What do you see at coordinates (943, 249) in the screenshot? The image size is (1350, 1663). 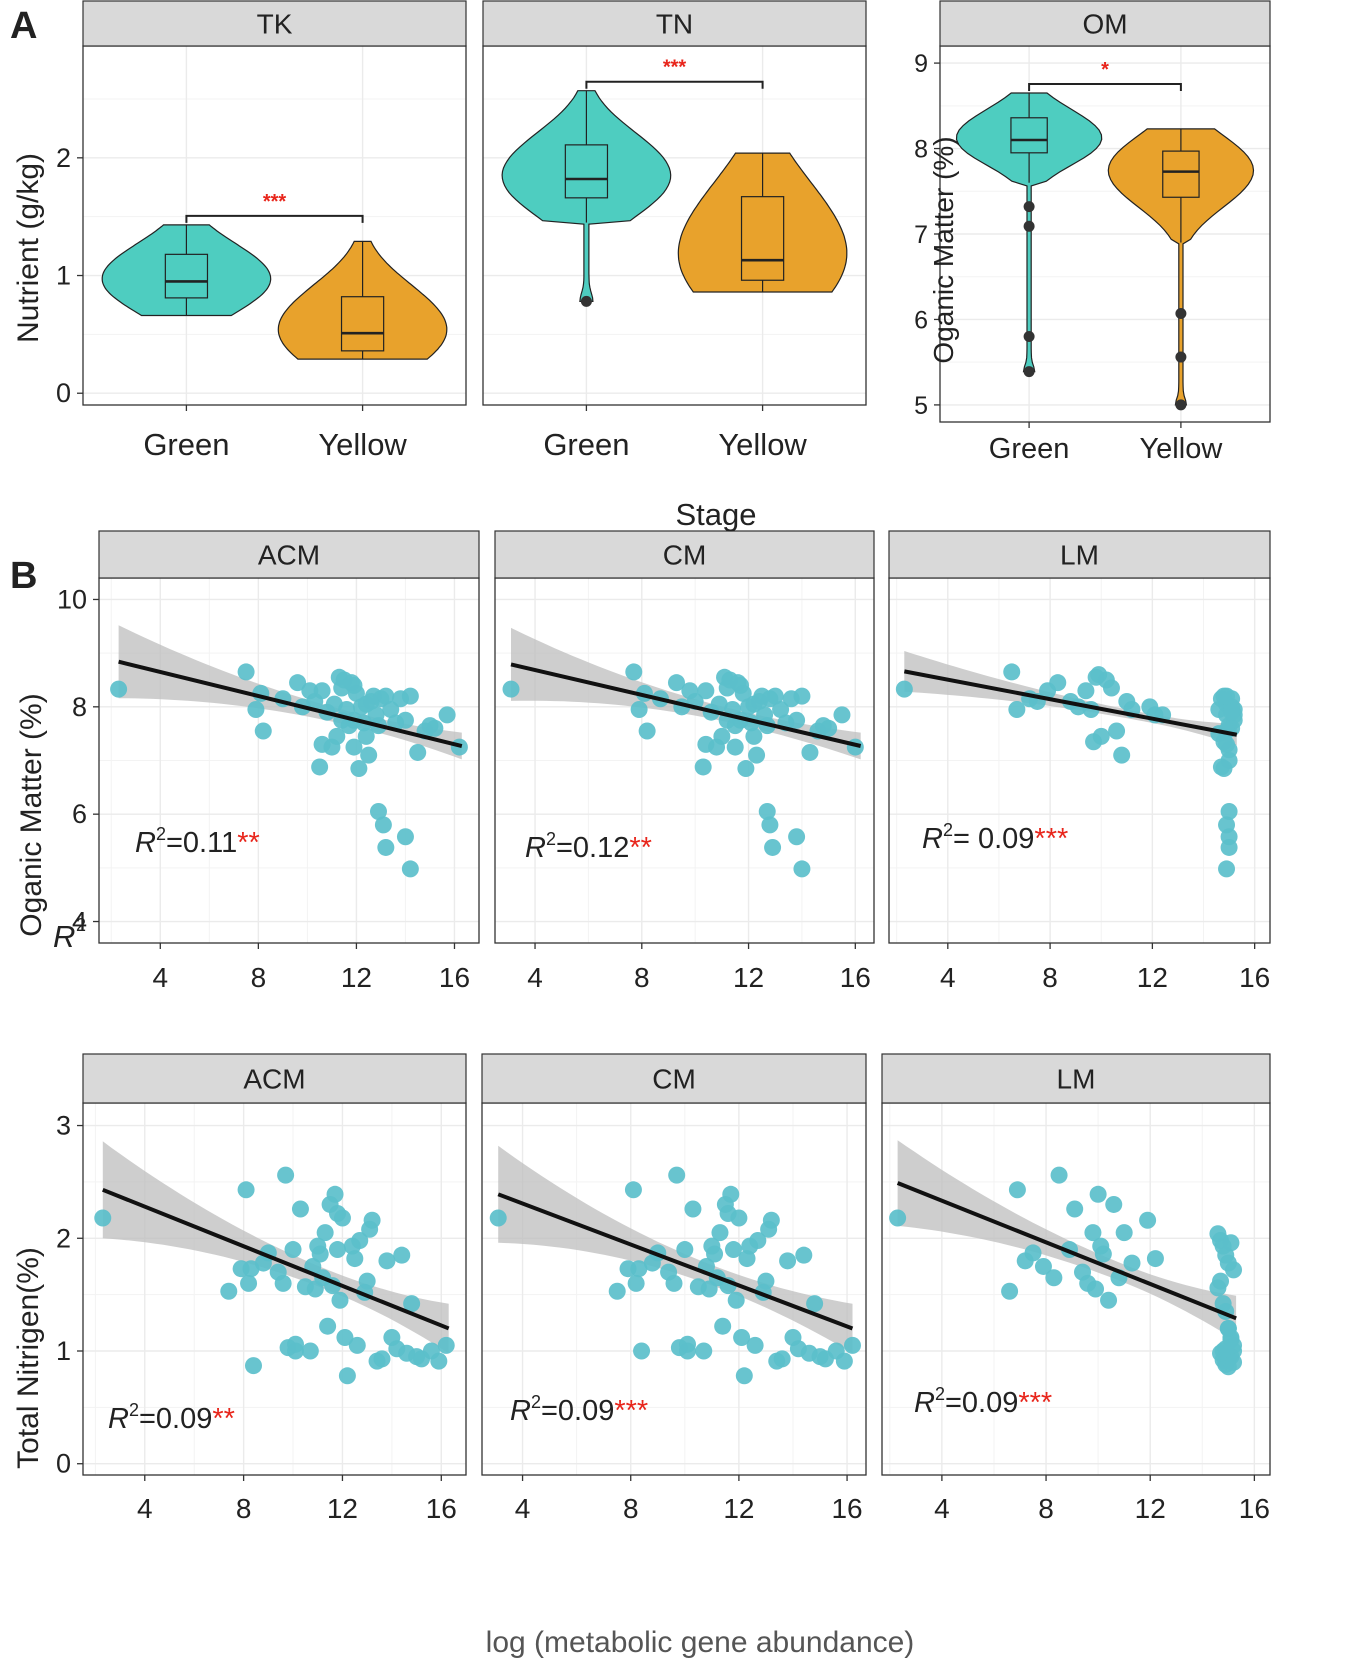 I see `a-y-axis-title-organic-matter: Oganic Matter (%)` at bounding box center [943, 249].